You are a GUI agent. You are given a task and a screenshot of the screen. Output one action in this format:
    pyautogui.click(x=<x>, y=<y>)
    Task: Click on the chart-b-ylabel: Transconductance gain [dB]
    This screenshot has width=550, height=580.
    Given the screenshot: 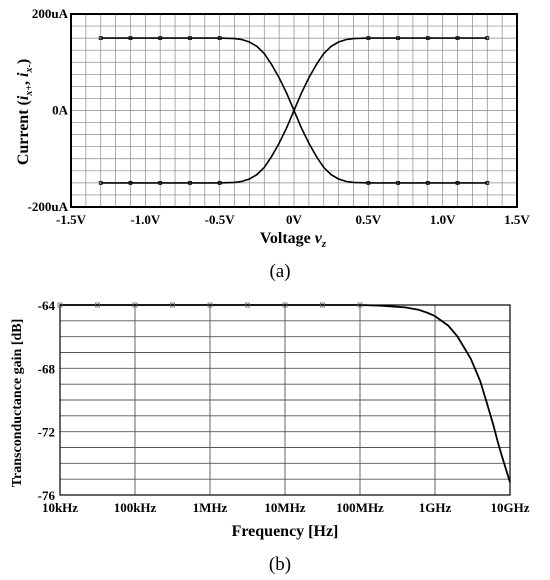 What is the action you would take?
    pyautogui.click(x=17, y=403)
    